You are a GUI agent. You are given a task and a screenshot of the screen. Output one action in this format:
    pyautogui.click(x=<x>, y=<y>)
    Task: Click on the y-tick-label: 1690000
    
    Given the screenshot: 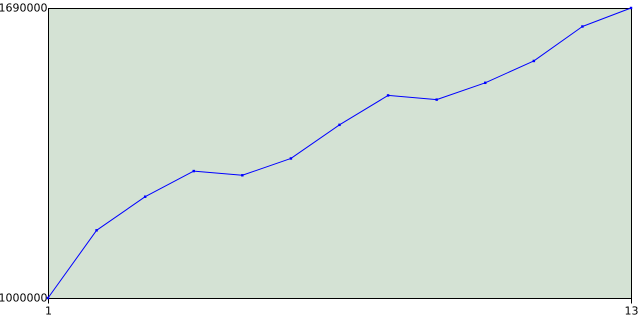 What is the action you would take?
    pyautogui.click(x=24, y=8)
    